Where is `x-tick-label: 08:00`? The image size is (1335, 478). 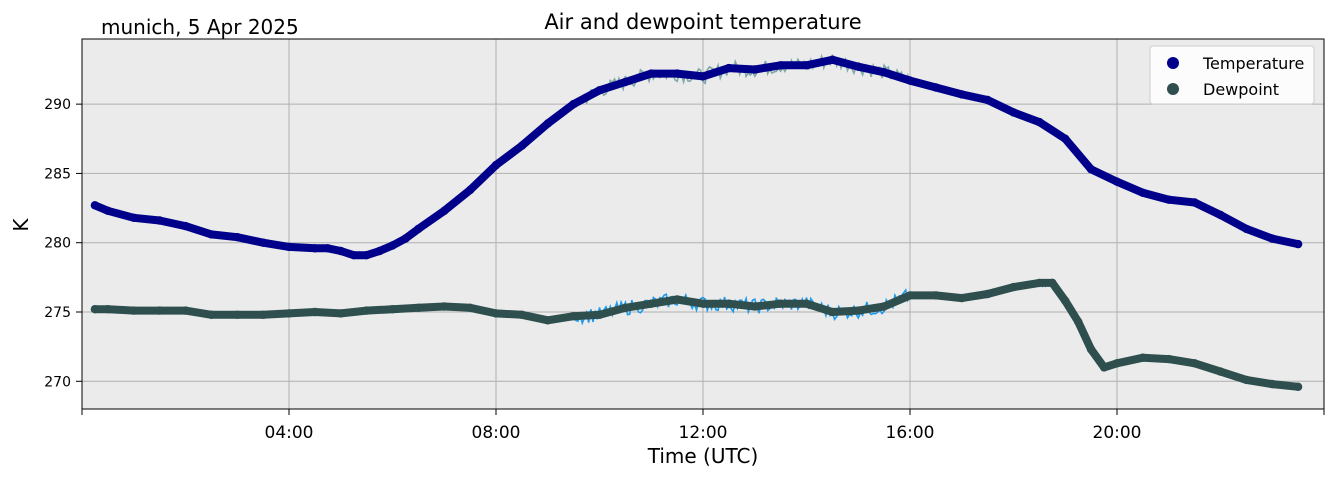 x-tick-label: 08:00 is located at coordinates (496, 433).